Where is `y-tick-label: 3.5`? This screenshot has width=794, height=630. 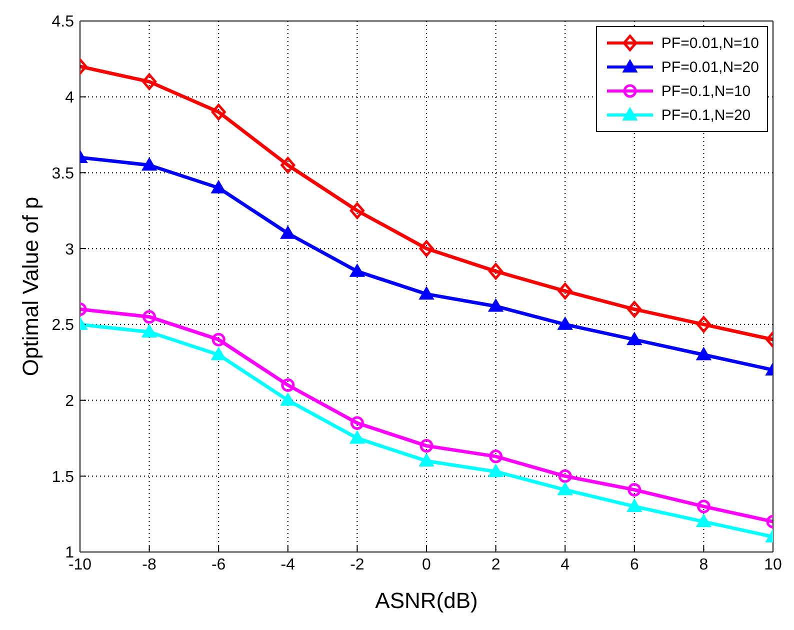 y-tick-label: 3.5 is located at coordinates (63, 173).